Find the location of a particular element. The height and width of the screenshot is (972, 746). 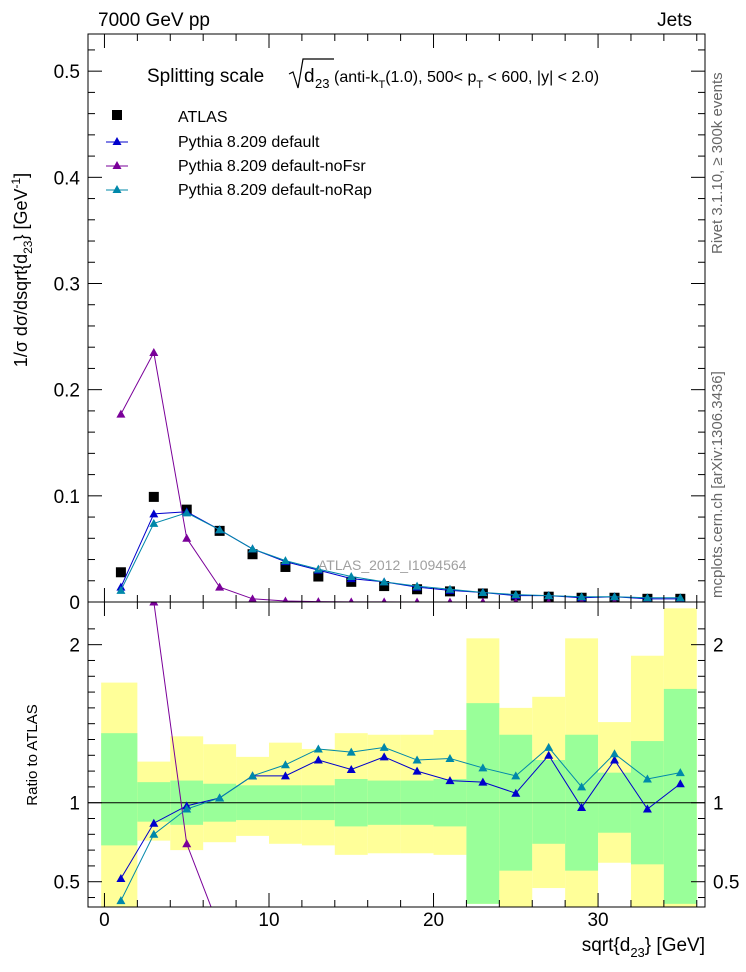

series-line-pythia-8-209-default-norap is located at coordinates (400, 555).